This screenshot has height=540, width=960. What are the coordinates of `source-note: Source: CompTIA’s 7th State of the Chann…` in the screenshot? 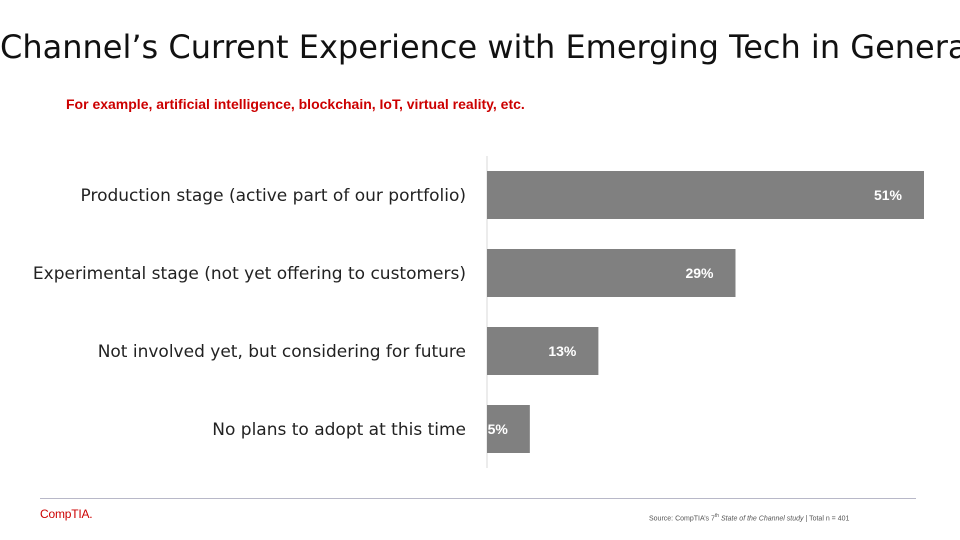 It's located at (749, 517).